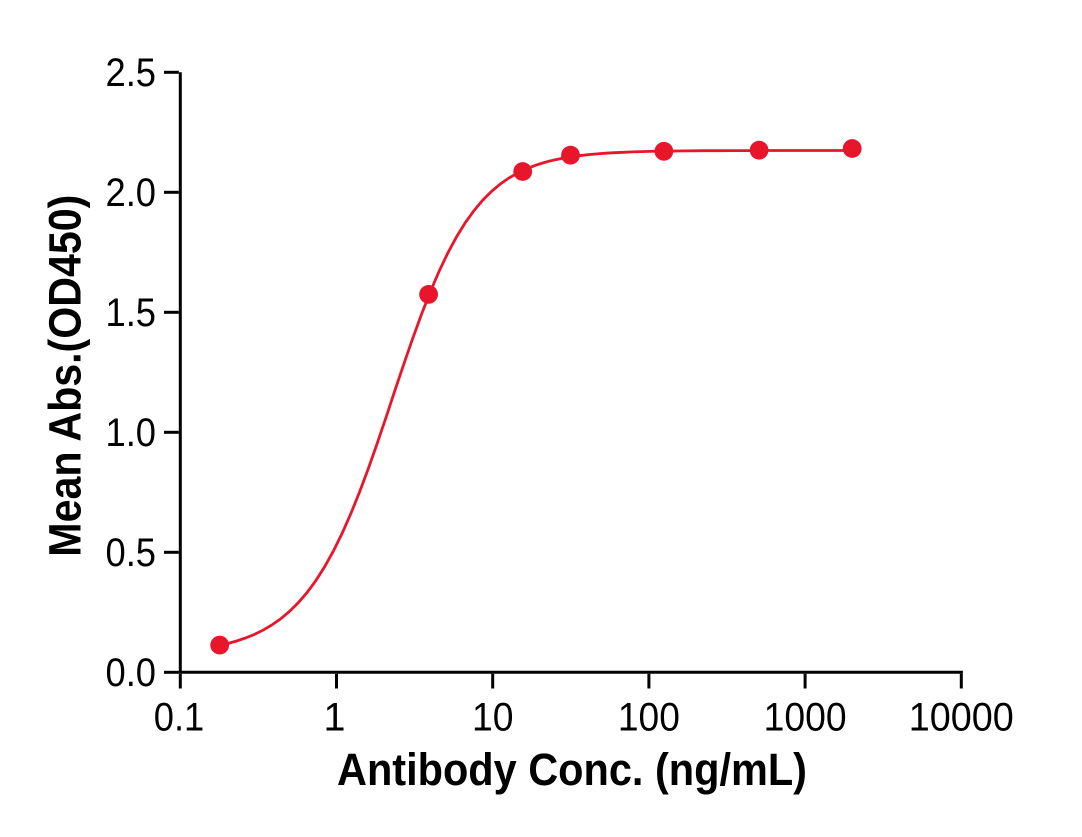  I want to click on svg-text: 0.5, so click(131, 553).